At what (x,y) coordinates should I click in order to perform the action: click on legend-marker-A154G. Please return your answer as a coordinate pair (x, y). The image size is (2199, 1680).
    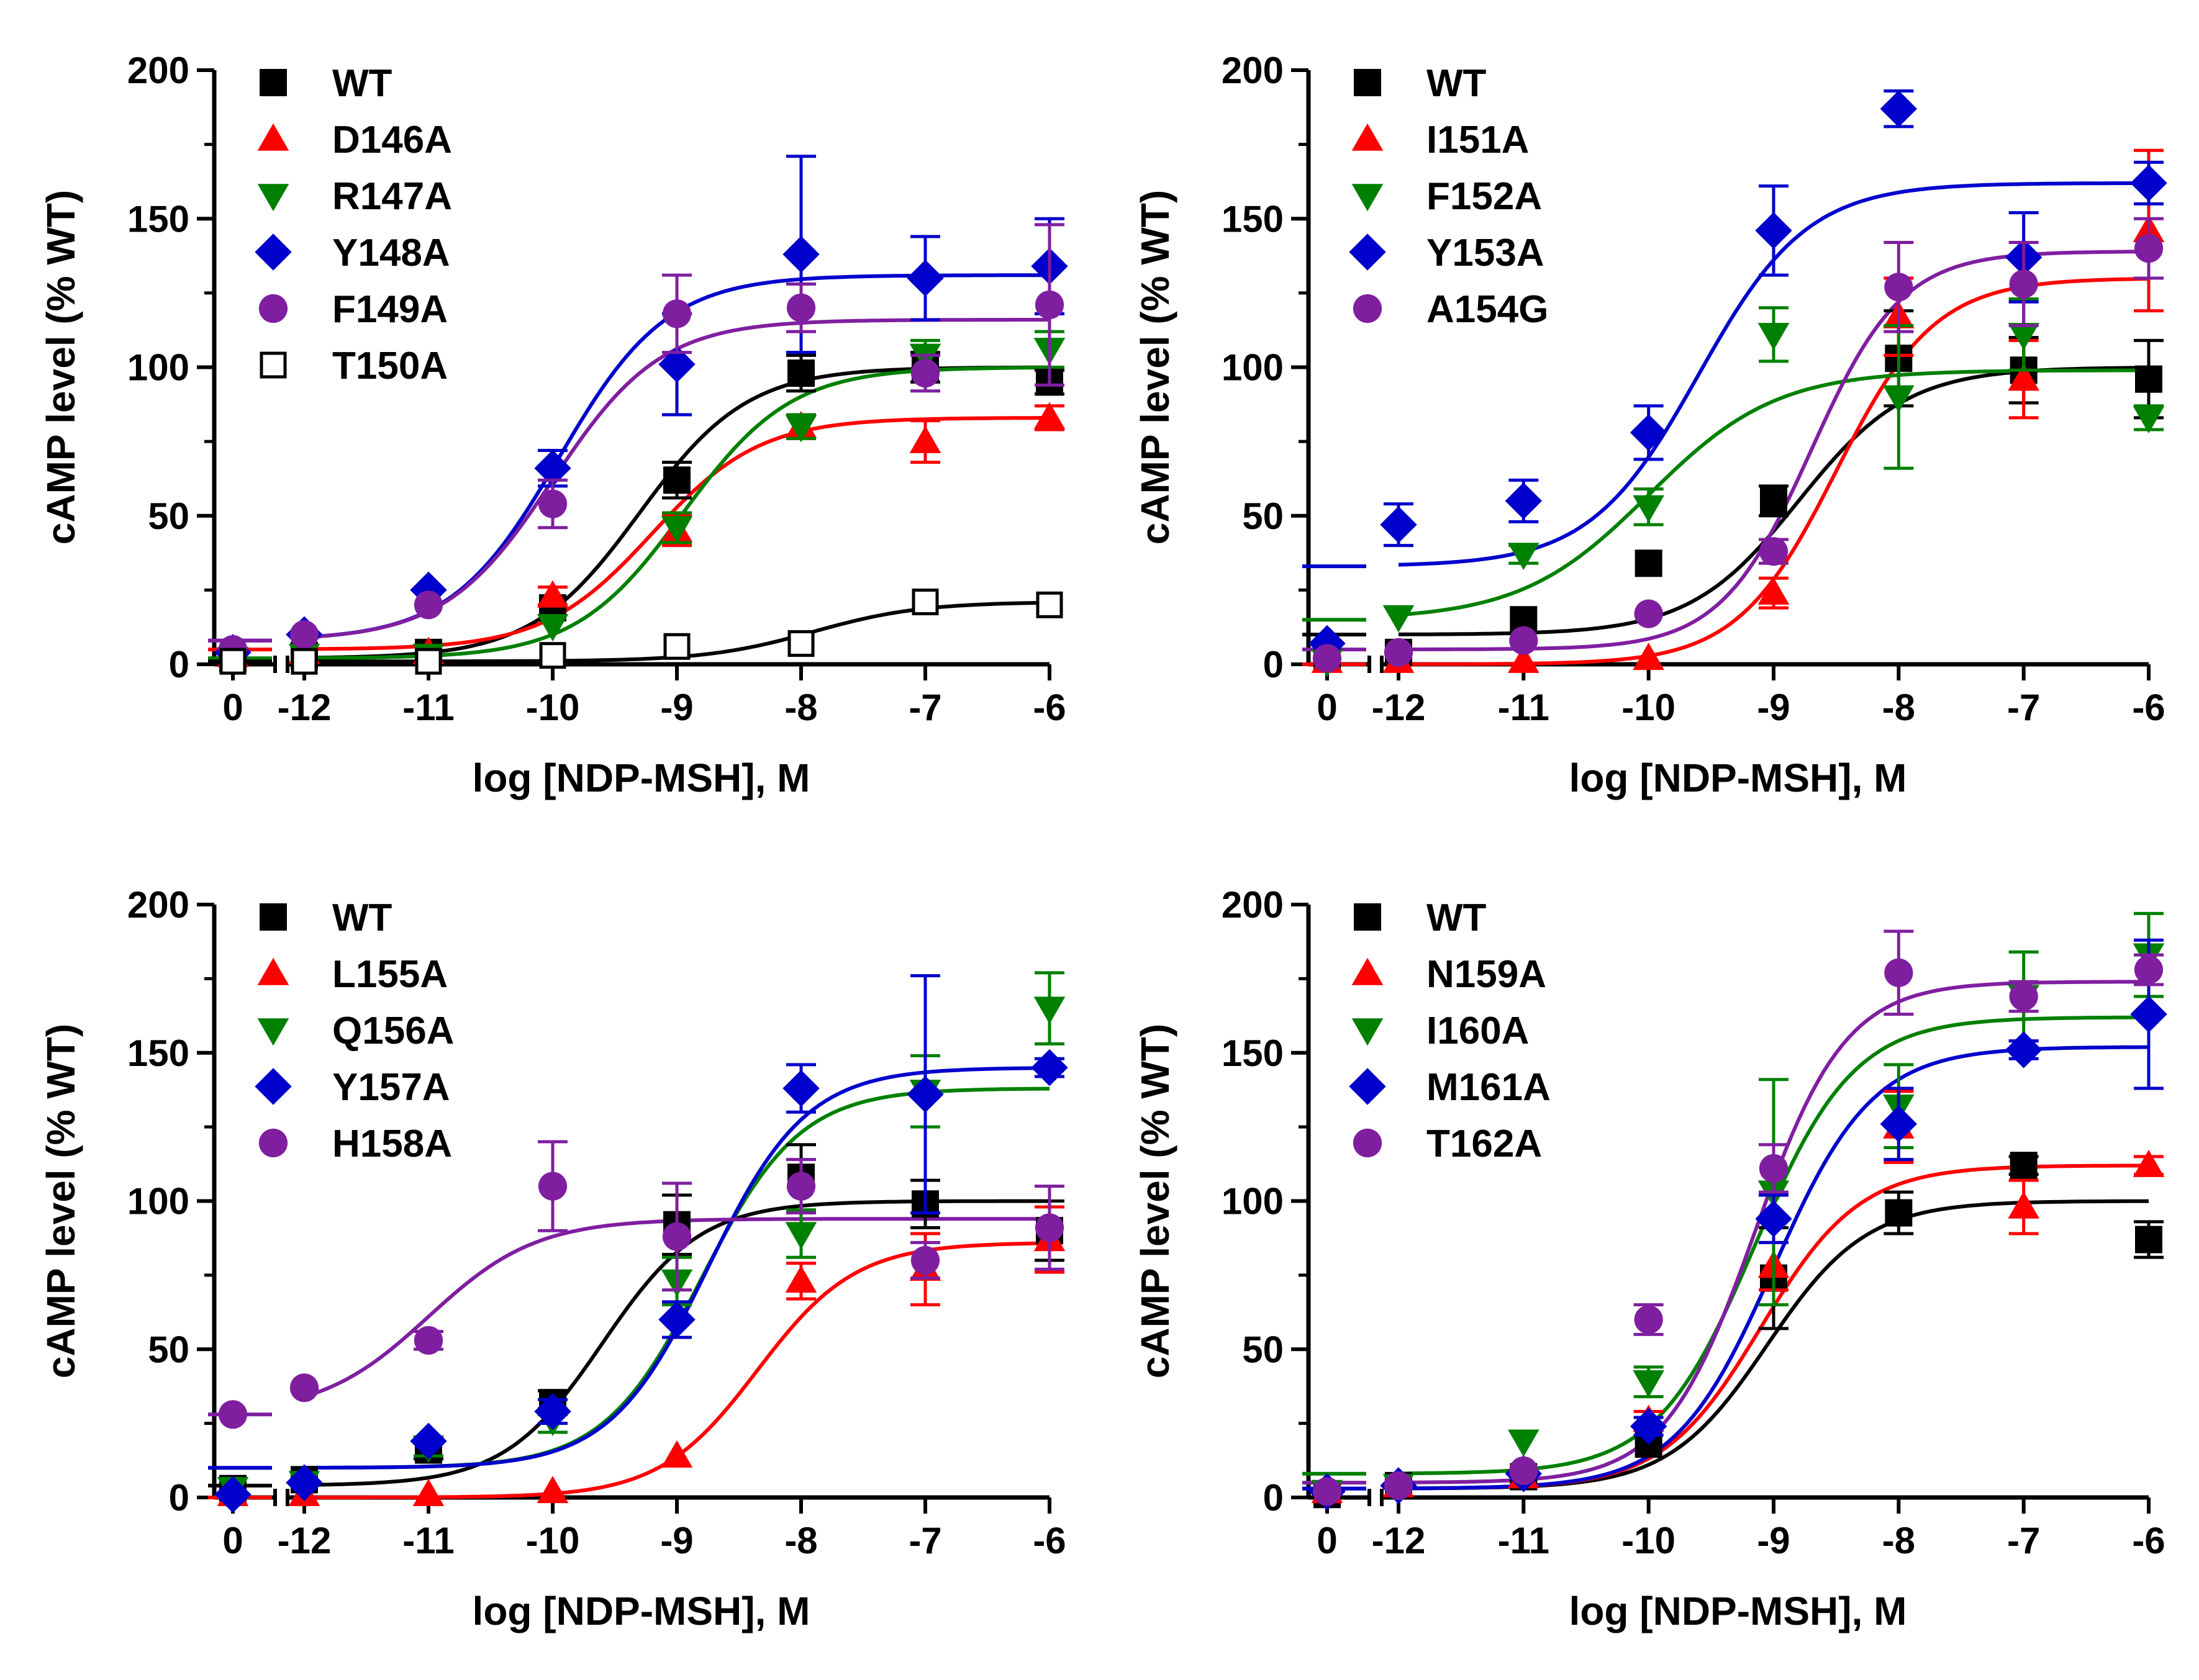
    Looking at the image, I should click on (1368, 308).